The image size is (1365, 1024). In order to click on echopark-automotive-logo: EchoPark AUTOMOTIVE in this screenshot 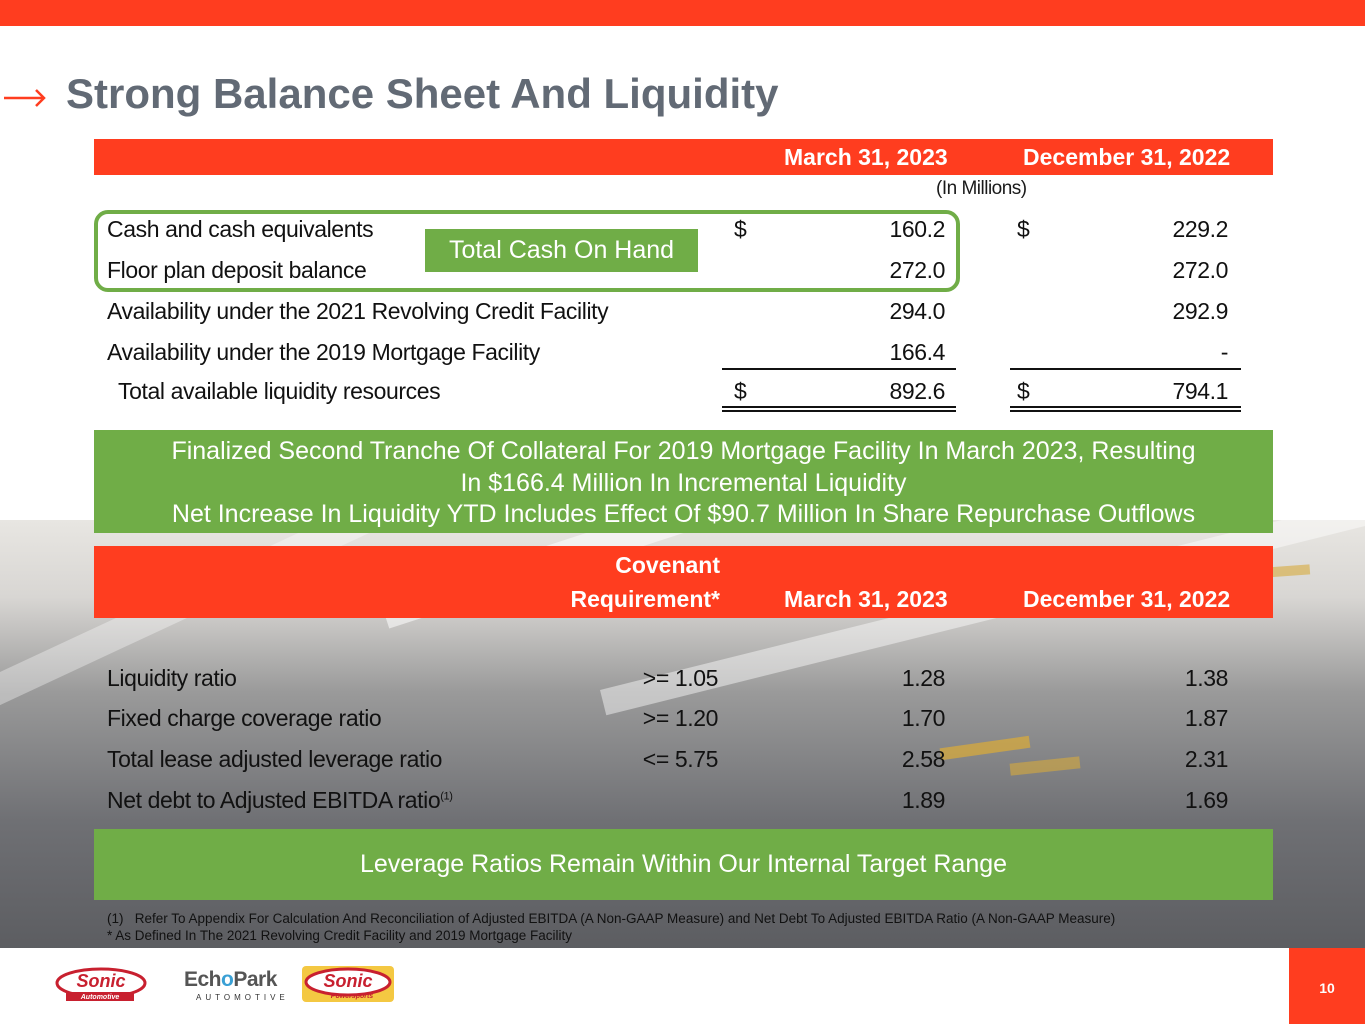, I will do `click(236, 985)`.